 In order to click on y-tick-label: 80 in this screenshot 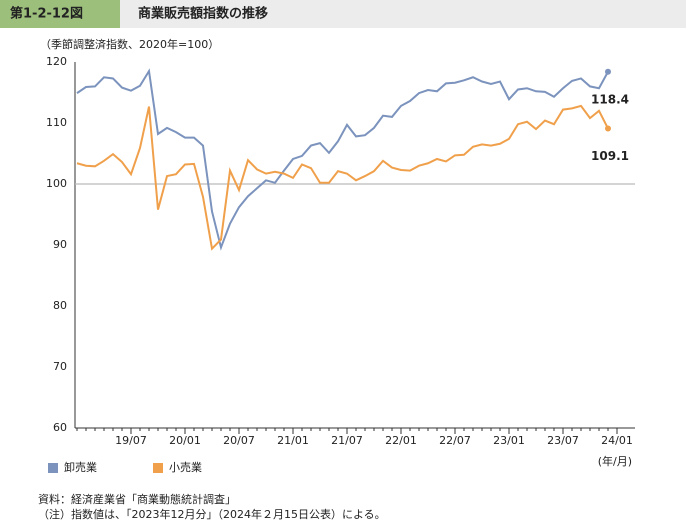, I will do `click(60, 305)`.